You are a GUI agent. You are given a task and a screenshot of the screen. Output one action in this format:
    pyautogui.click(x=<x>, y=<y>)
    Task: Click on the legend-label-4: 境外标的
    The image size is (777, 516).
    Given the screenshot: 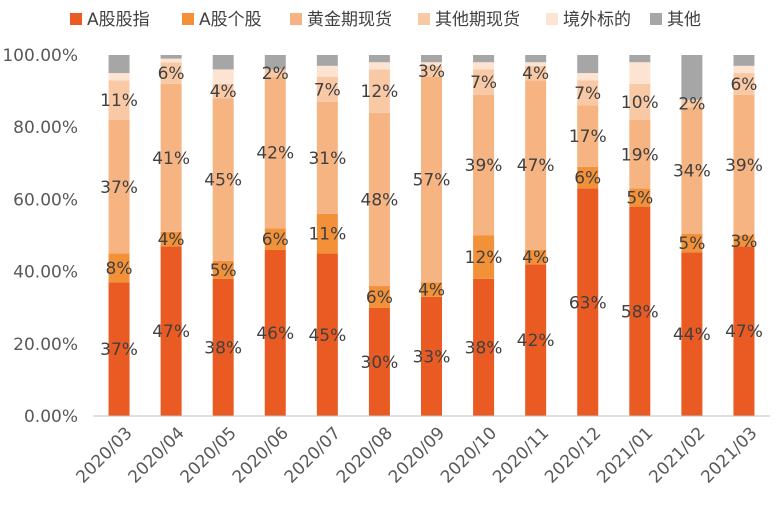 What is the action you would take?
    pyautogui.click(x=597, y=20)
    